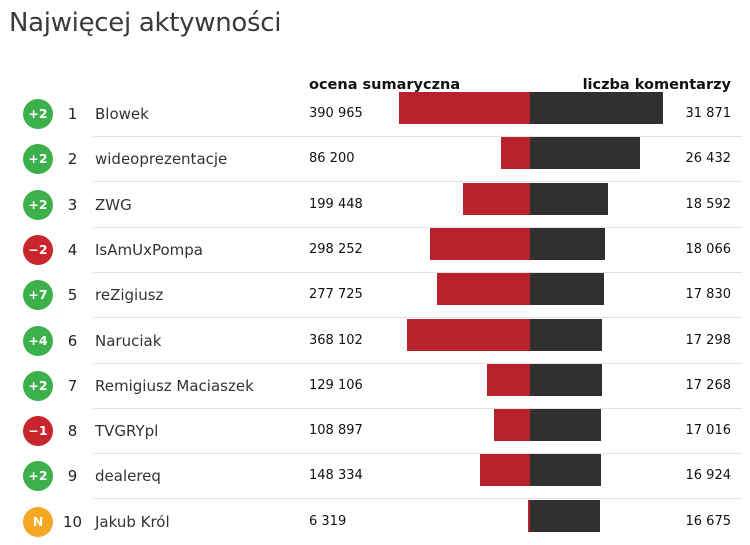 This screenshot has height=545, width=750. I want to click on table-row: +7 5 reZigiusz 277 725 17 830, so click(375, 296).